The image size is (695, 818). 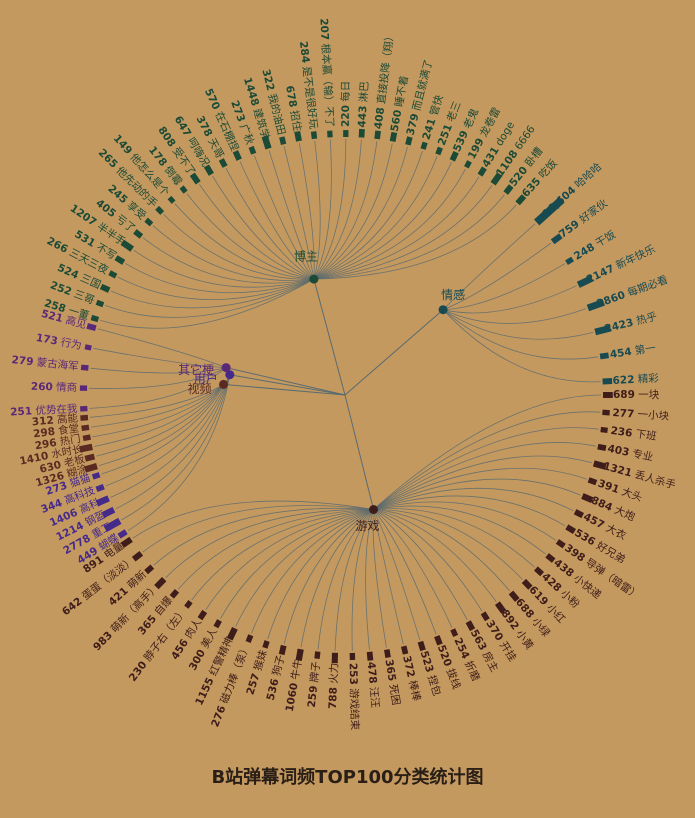 I want to click on leaf-label: 365 死困, so click(x=391, y=683).